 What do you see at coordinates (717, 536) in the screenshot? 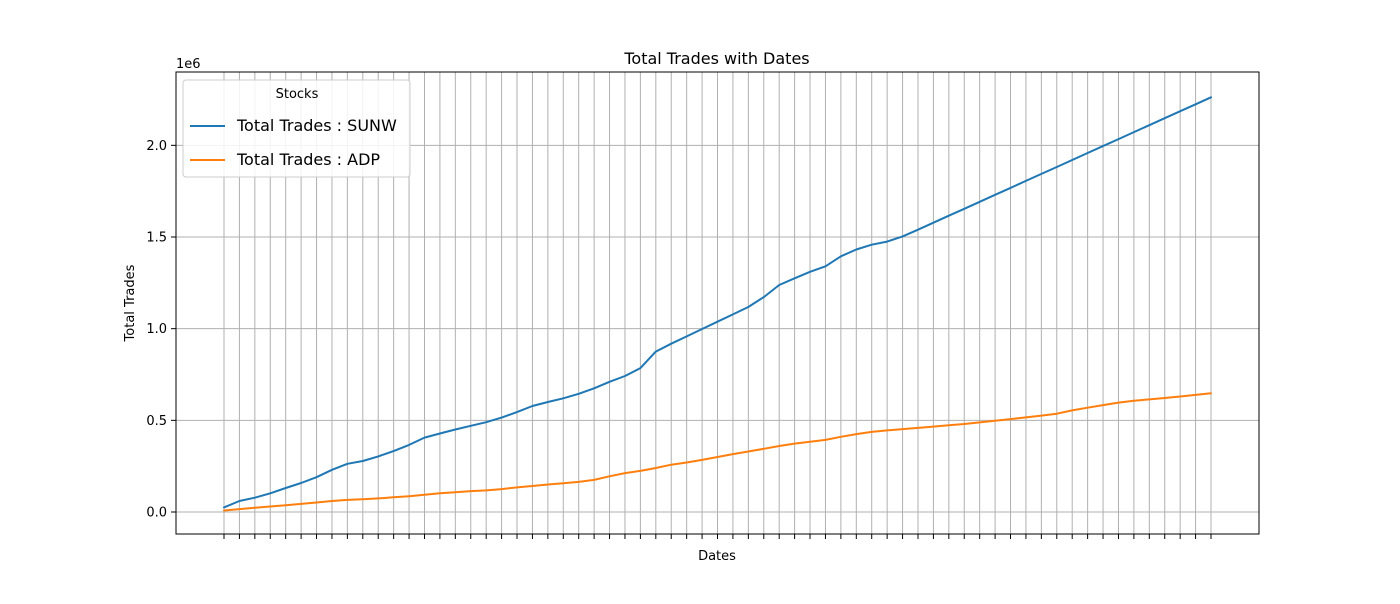
I see `x-axis-ticks` at bounding box center [717, 536].